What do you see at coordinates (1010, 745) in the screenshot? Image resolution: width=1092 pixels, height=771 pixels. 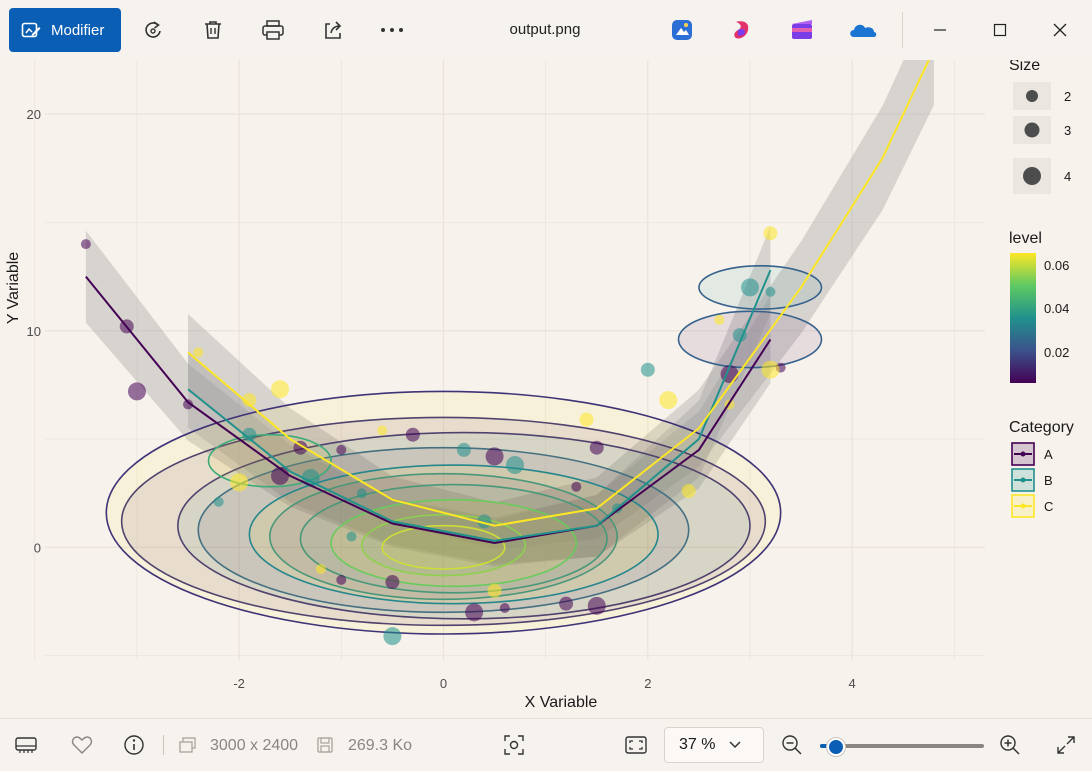 I see `zoom-in-icon` at bounding box center [1010, 745].